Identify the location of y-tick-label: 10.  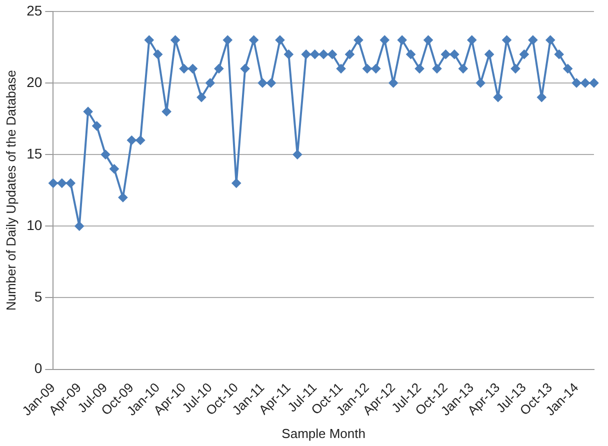
(34, 224).